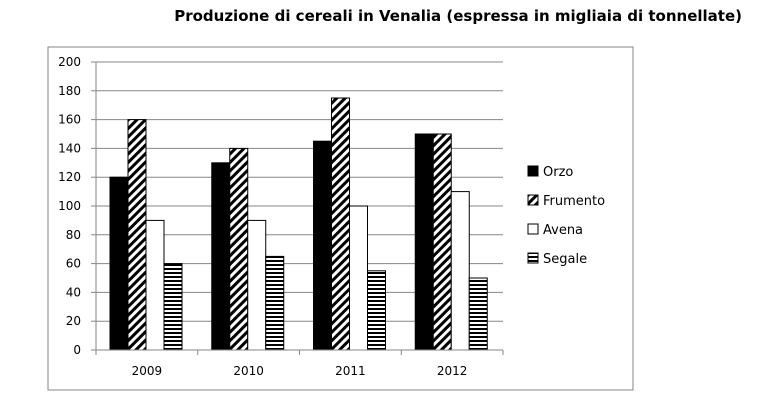  I want to click on legend-label-orzo: Orzo, so click(558, 172).